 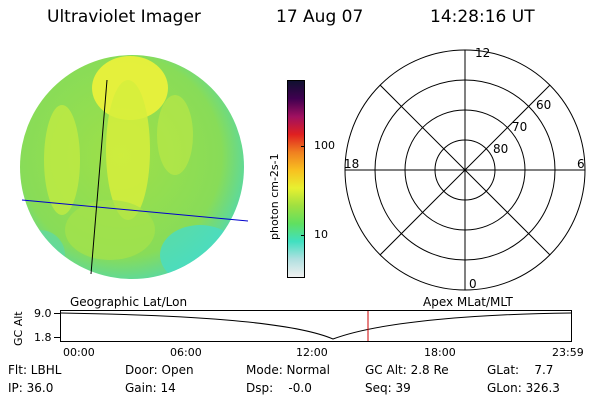 I want to click on status-gc-alt: GC Alt: 2.8 Re, so click(x=407, y=370).